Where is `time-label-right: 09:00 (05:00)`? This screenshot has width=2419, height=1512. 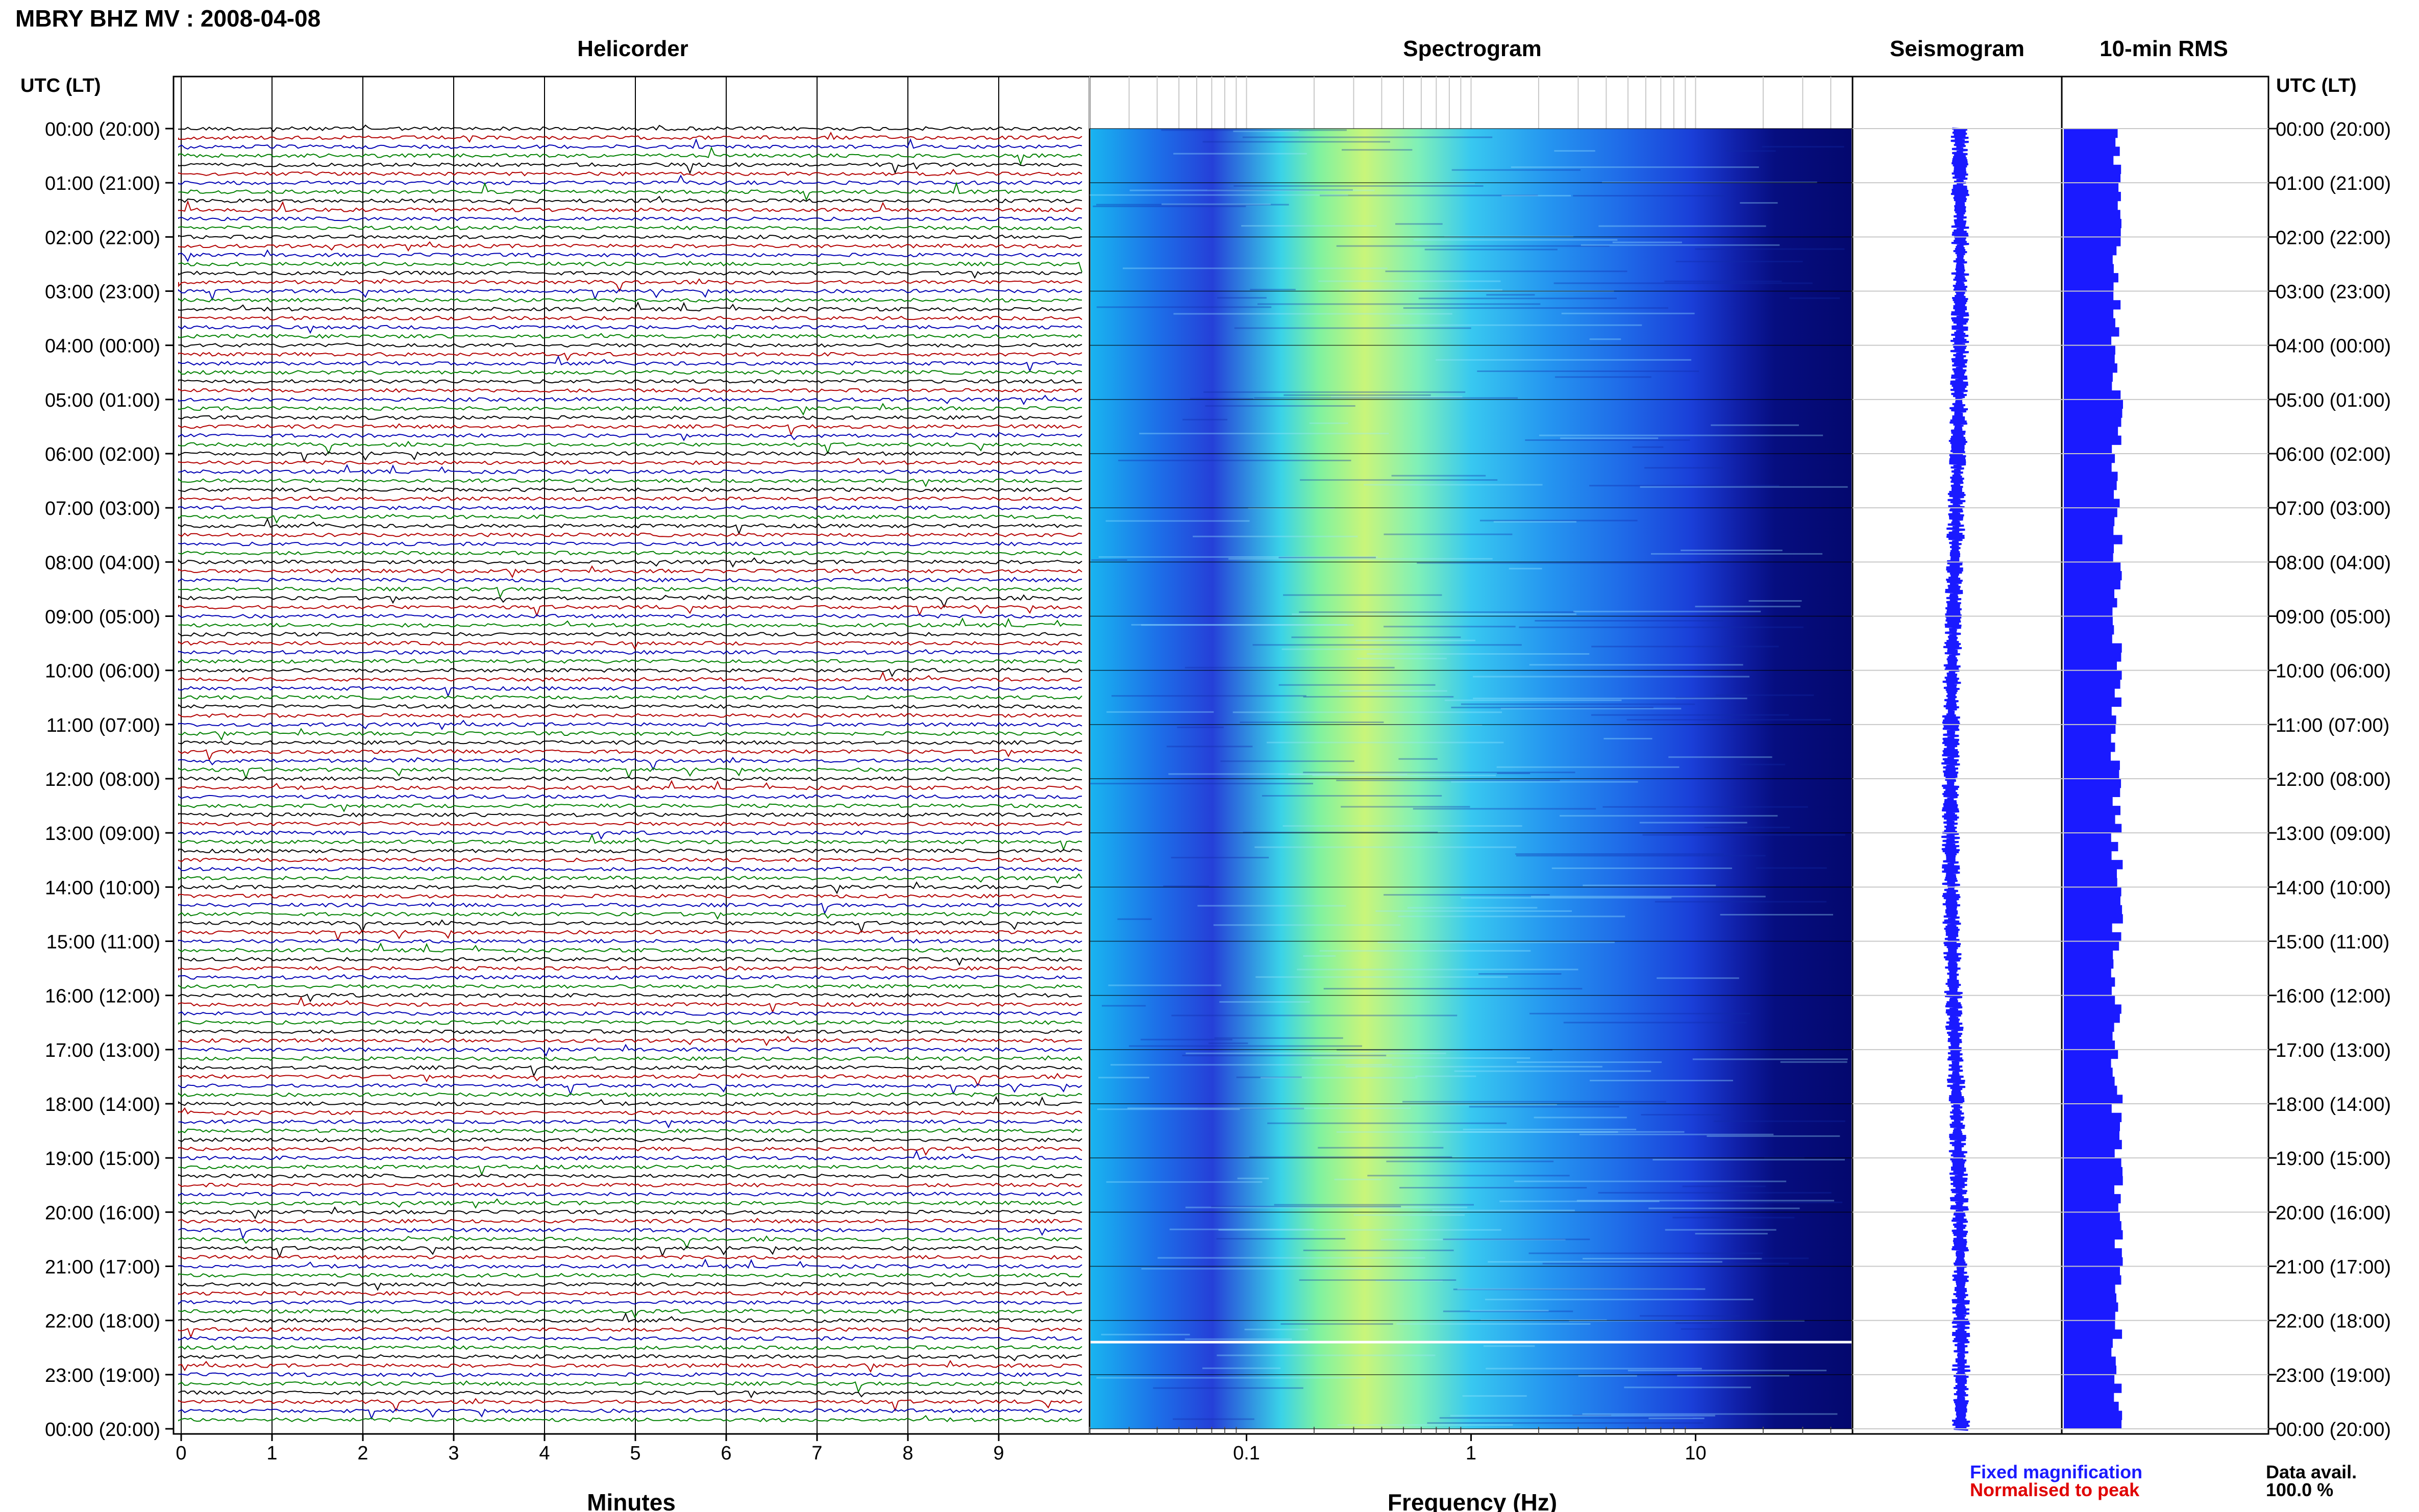
time-label-right: 09:00 (05:00) is located at coordinates (2333, 617).